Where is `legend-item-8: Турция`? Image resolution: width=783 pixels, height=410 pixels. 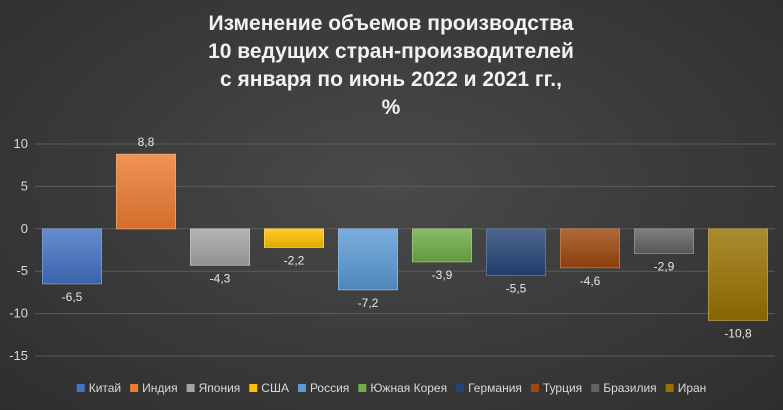
legend-item-8: Турция is located at coordinates (556, 388).